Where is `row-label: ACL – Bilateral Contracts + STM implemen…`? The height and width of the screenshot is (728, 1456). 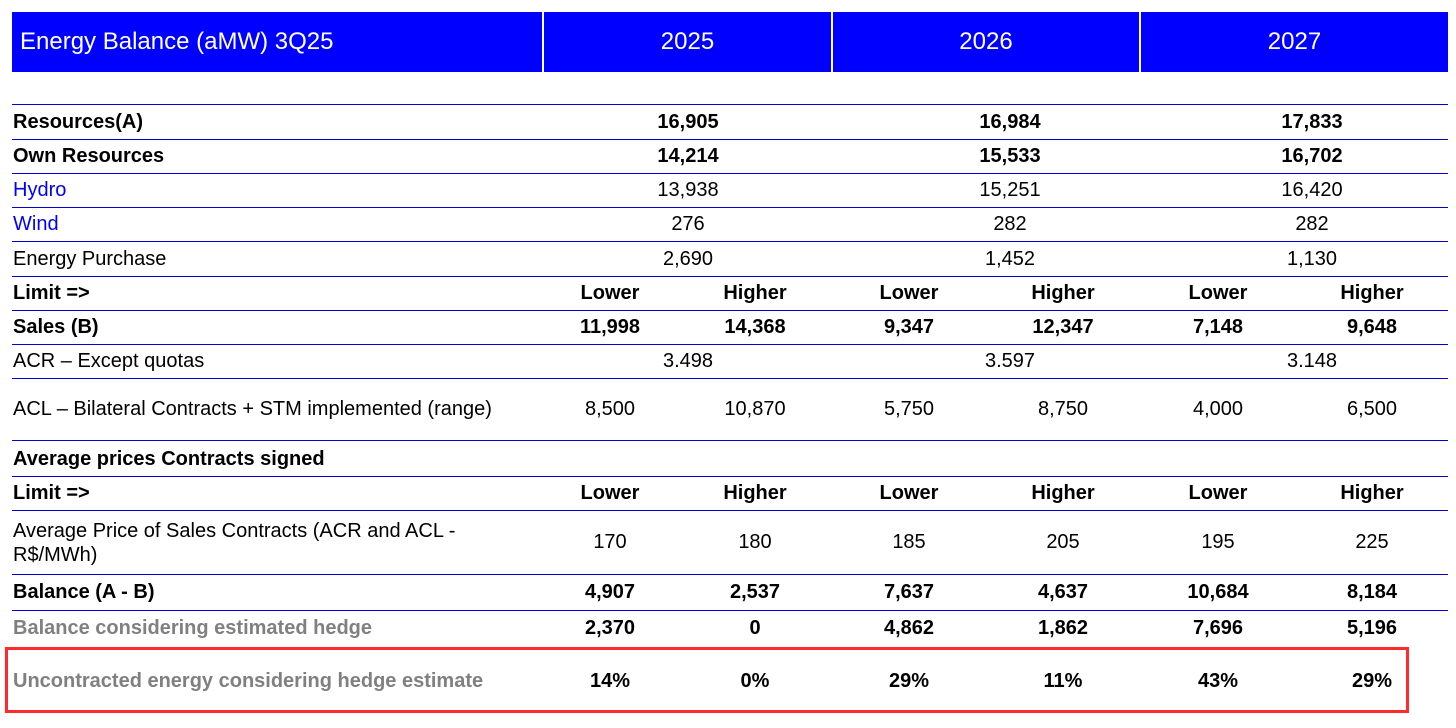 row-label: ACL – Bilateral Contracts + STM implemen… is located at coordinates (252, 409).